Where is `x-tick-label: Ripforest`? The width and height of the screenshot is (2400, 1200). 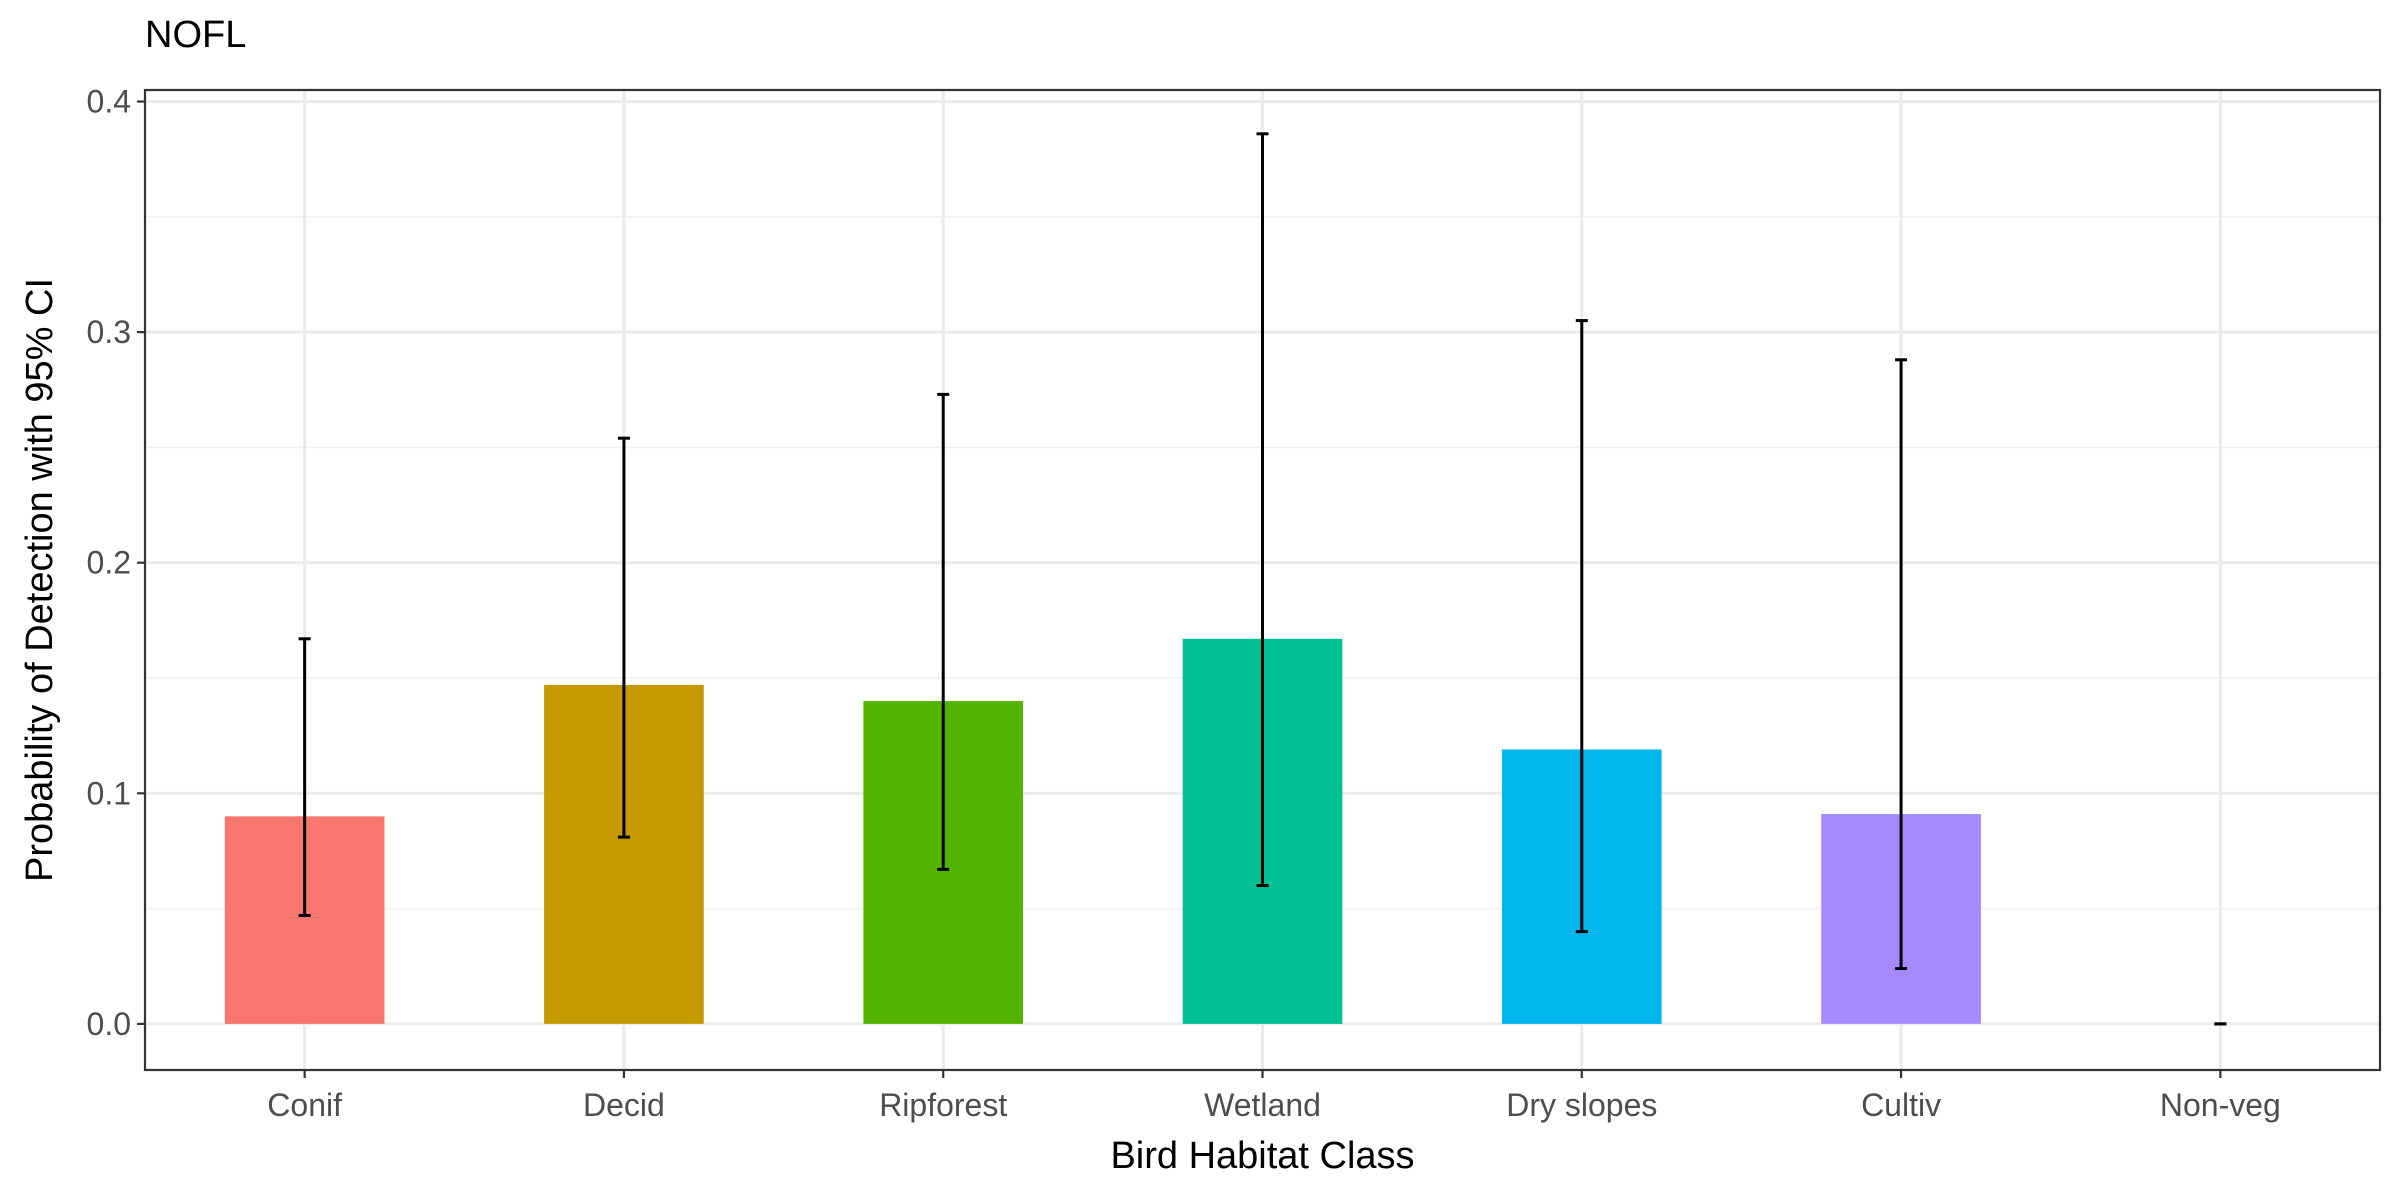 x-tick-label: Ripforest is located at coordinates (943, 1105).